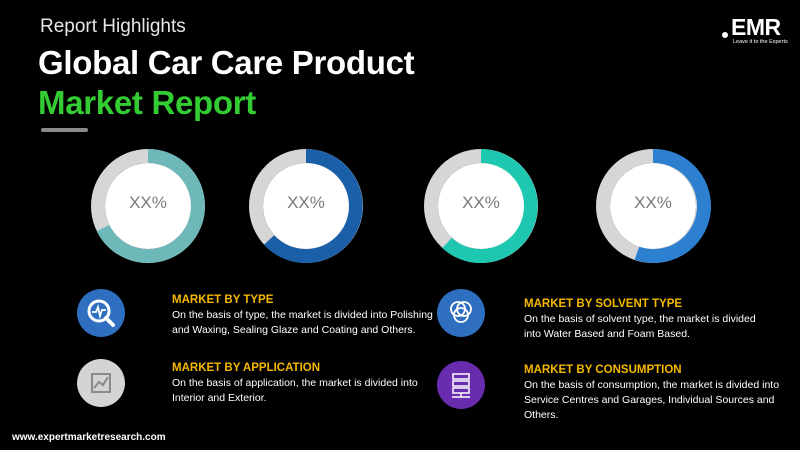 The width and height of the screenshot is (800, 450). What do you see at coordinates (89, 437) in the screenshot?
I see `footer-url: www.expertmarketresearch.com` at bounding box center [89, 437].